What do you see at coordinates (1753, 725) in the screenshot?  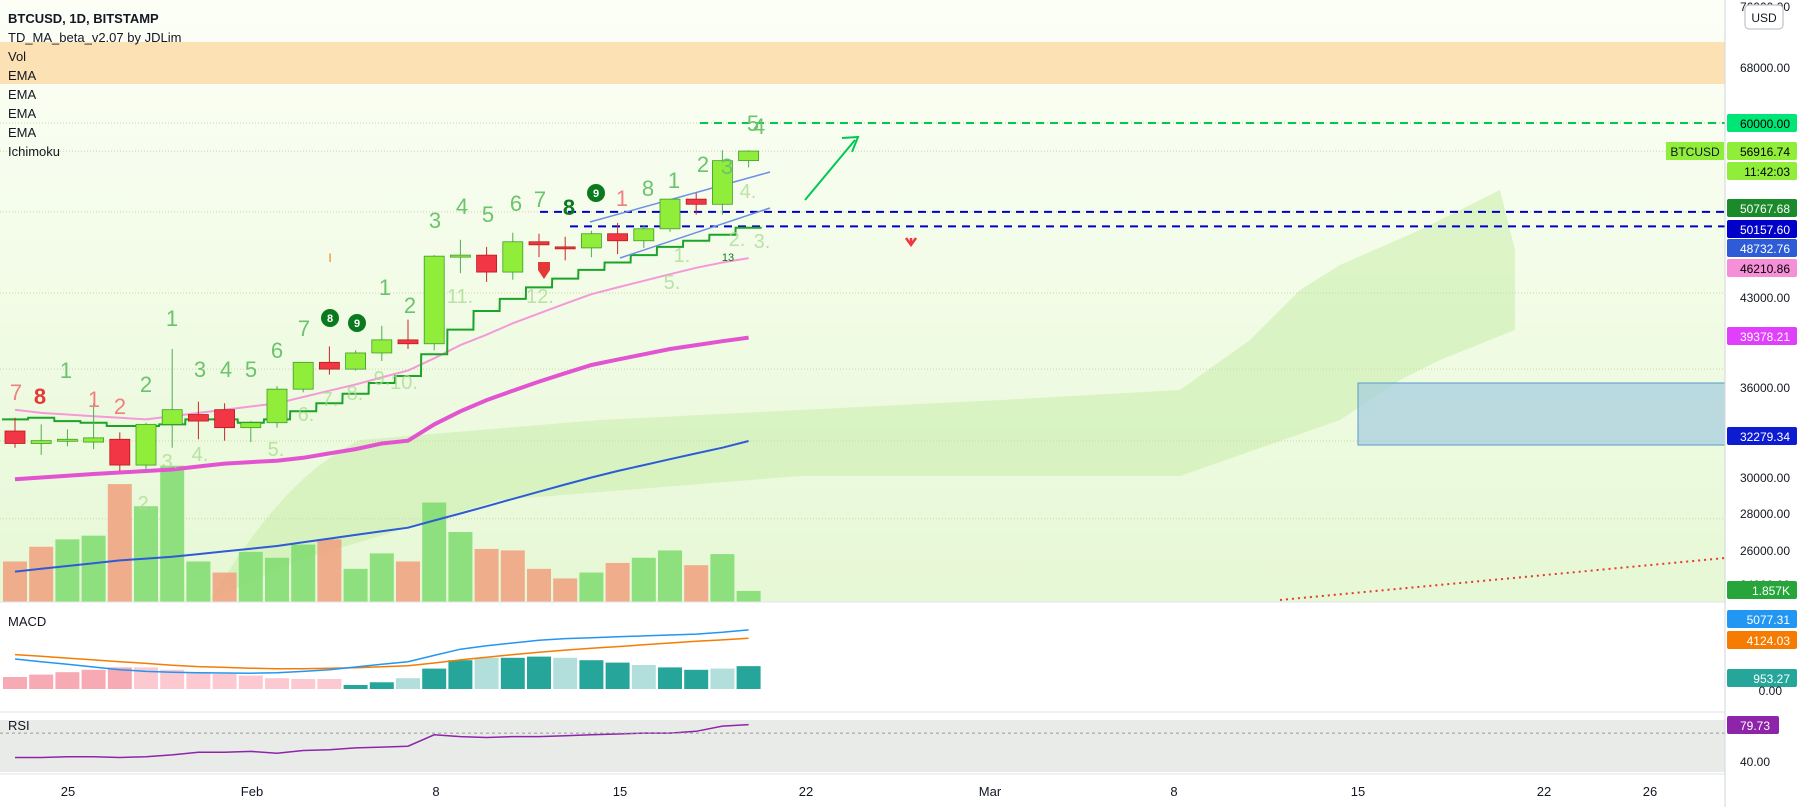 I see `rsi-label-bg` at bounding box center [1753, 725].